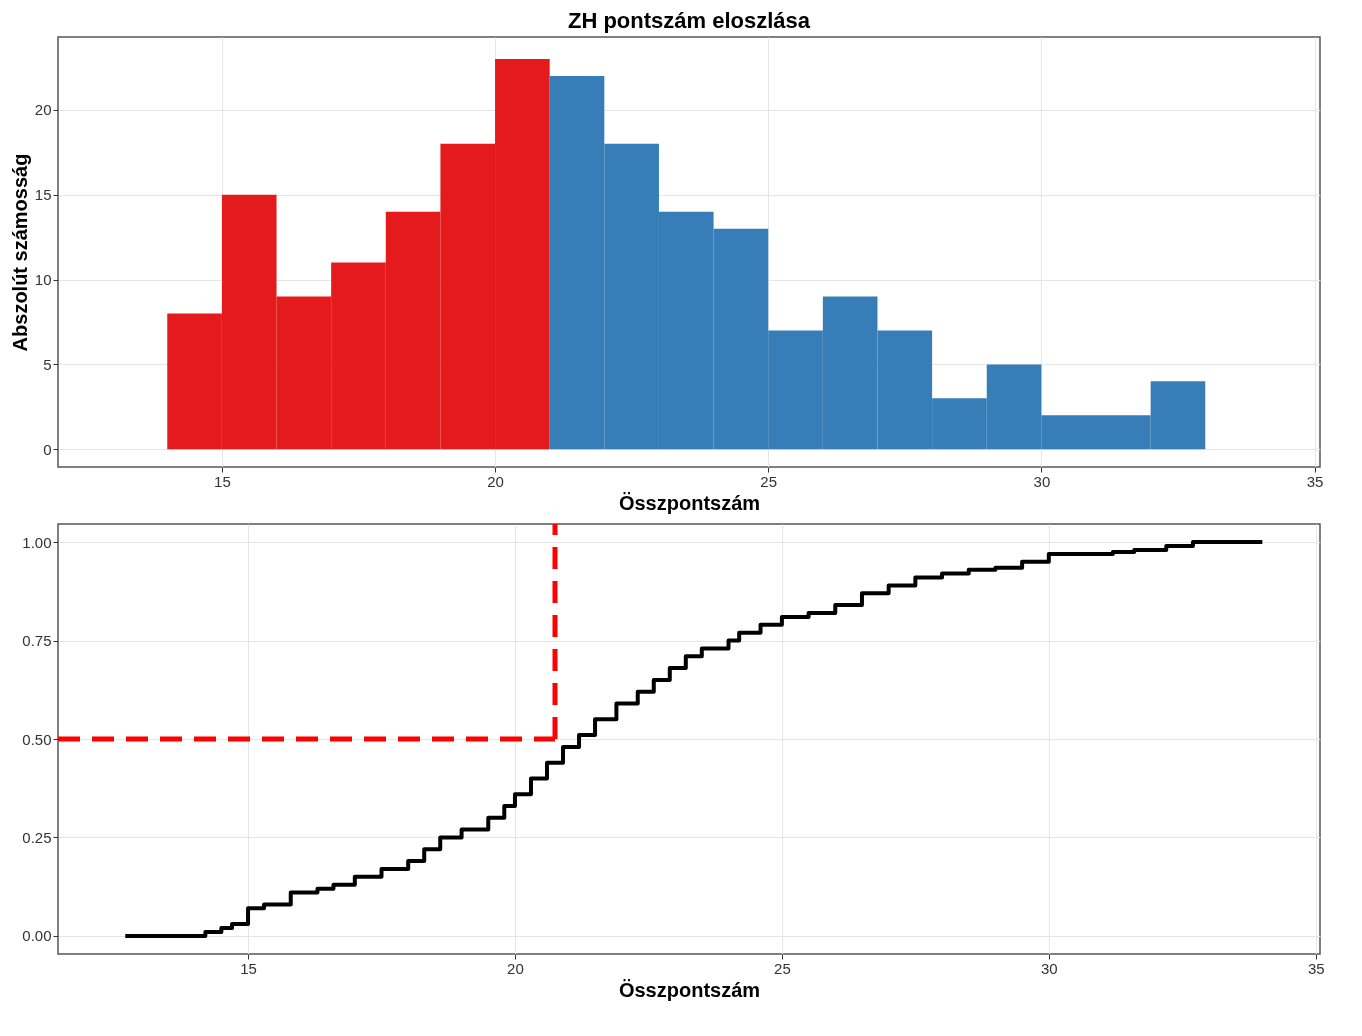 The height and width of the screenshot is (1036, 1362). What do you see at coordinates (689, 20) in the screenshot?
I see `chart-title: ZH pontszám eloszlása` at bounding box center [689, 20].